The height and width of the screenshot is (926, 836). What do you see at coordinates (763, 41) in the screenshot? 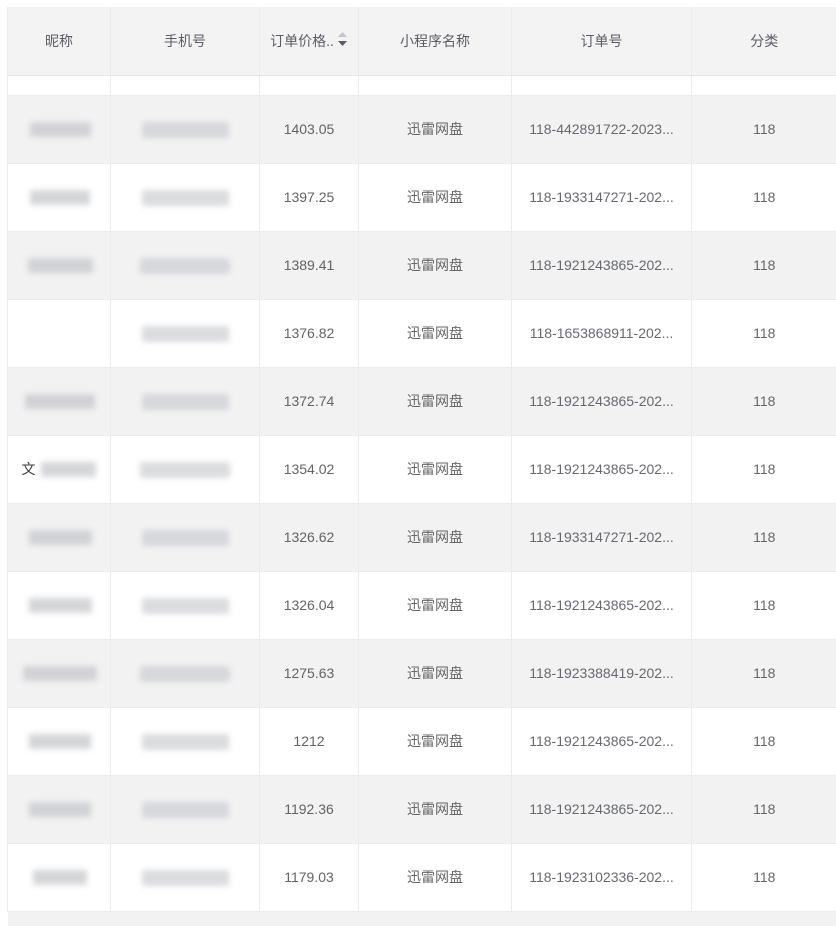
I see `column-header-category: 分类` at bounding box center [763, 41].